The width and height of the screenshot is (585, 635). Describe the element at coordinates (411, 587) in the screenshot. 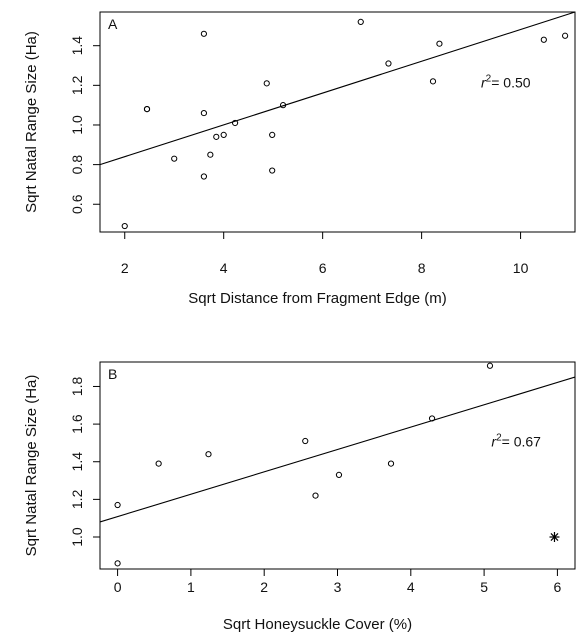

I see `chart1-x-tick-label-4: 4` at that location.